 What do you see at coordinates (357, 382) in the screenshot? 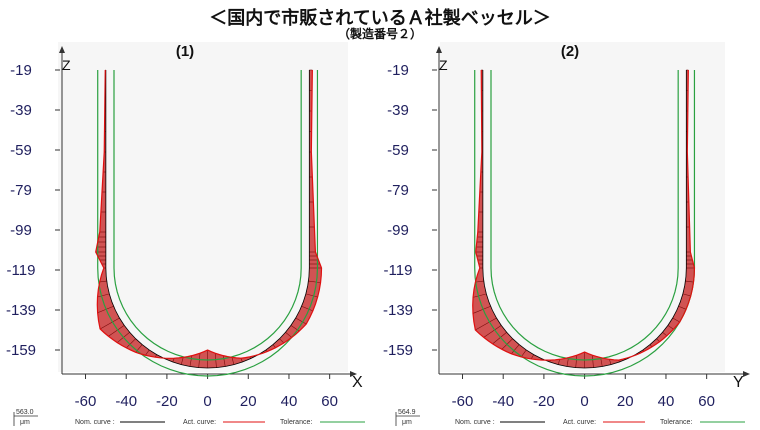
I see `x-axis-label: X` at bounding box center [357, 382].